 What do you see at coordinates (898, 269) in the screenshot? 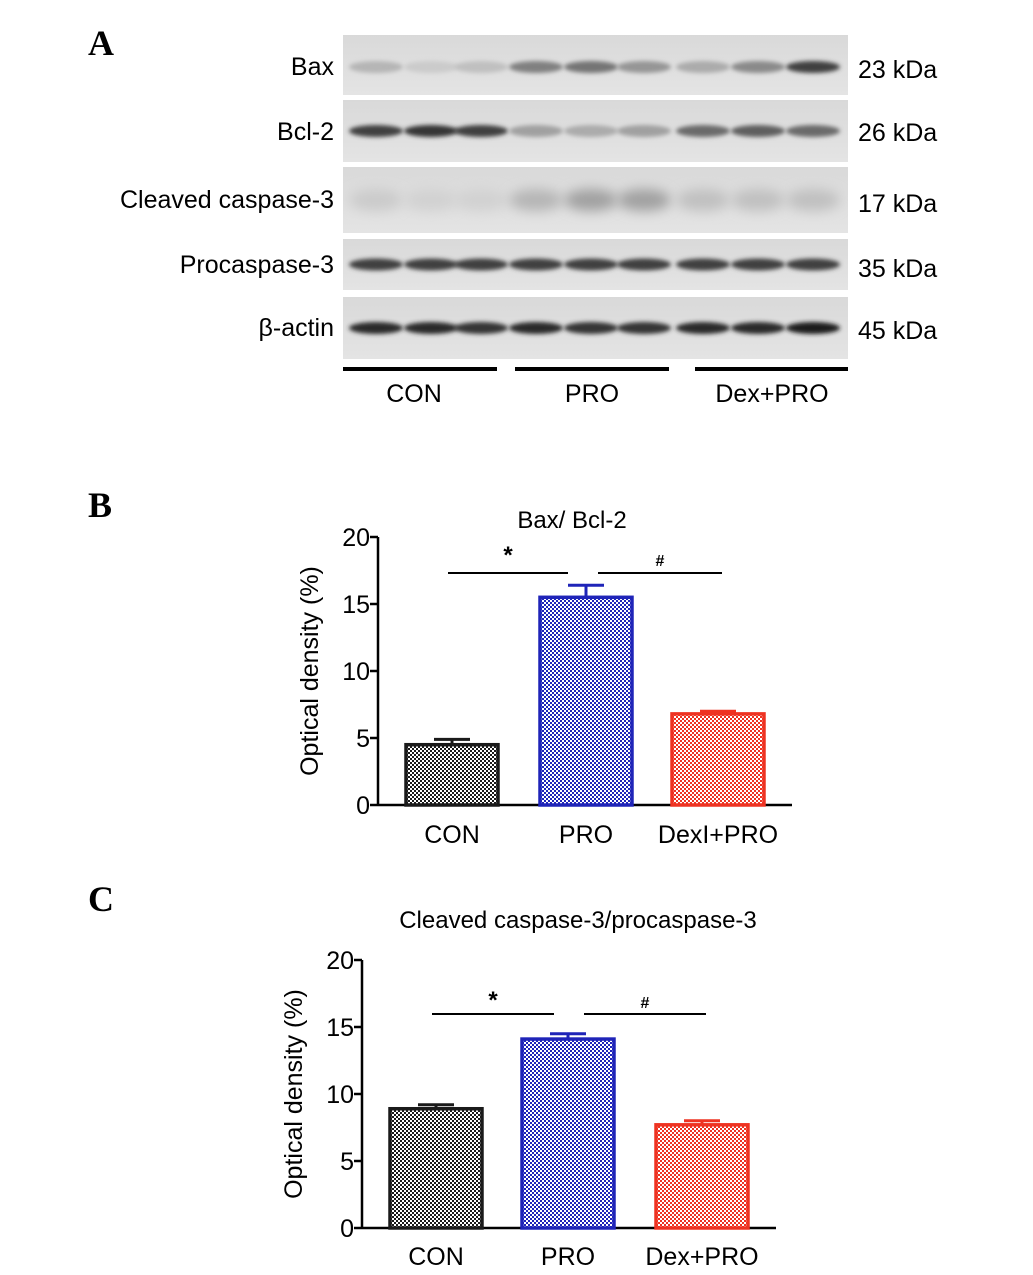
I see `blot-kda-label-procaspase3: 35 kDa` at bounding box center [898, 269].